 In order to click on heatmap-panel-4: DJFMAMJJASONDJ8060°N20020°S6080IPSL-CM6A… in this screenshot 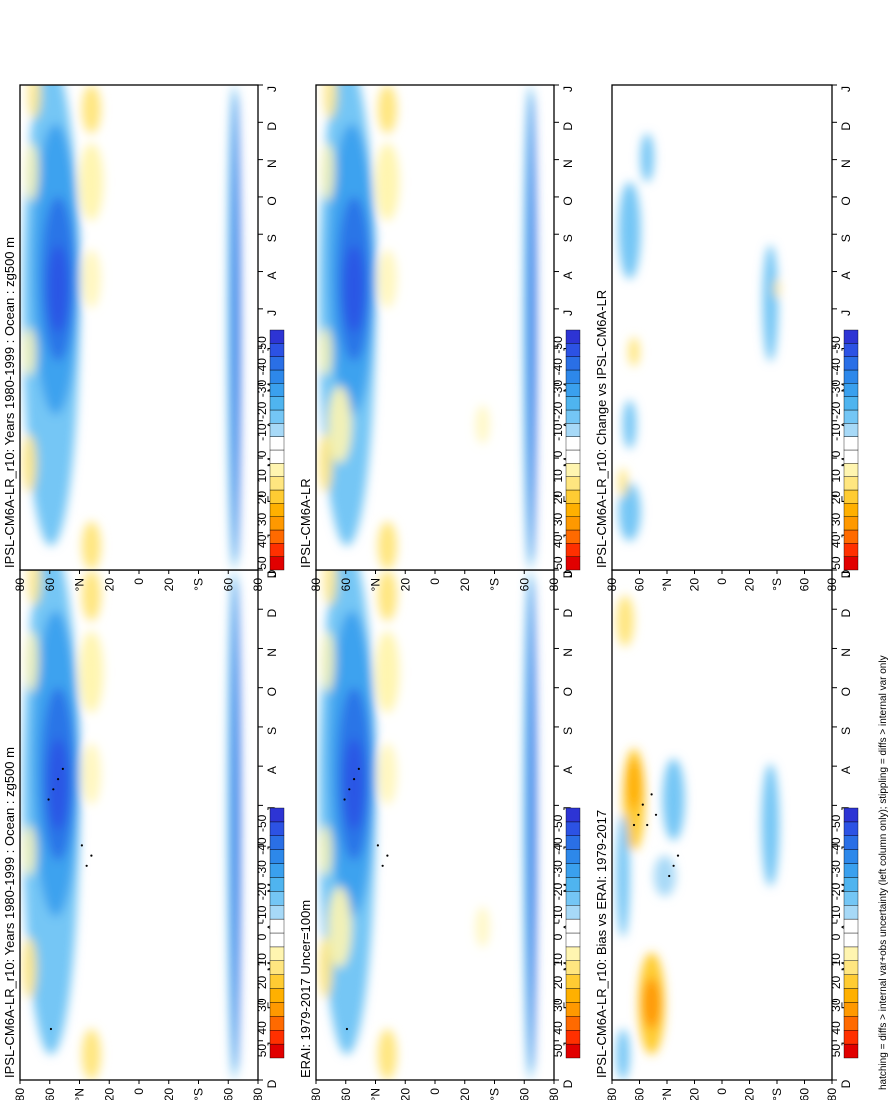, I will do `click(439, 337)`.